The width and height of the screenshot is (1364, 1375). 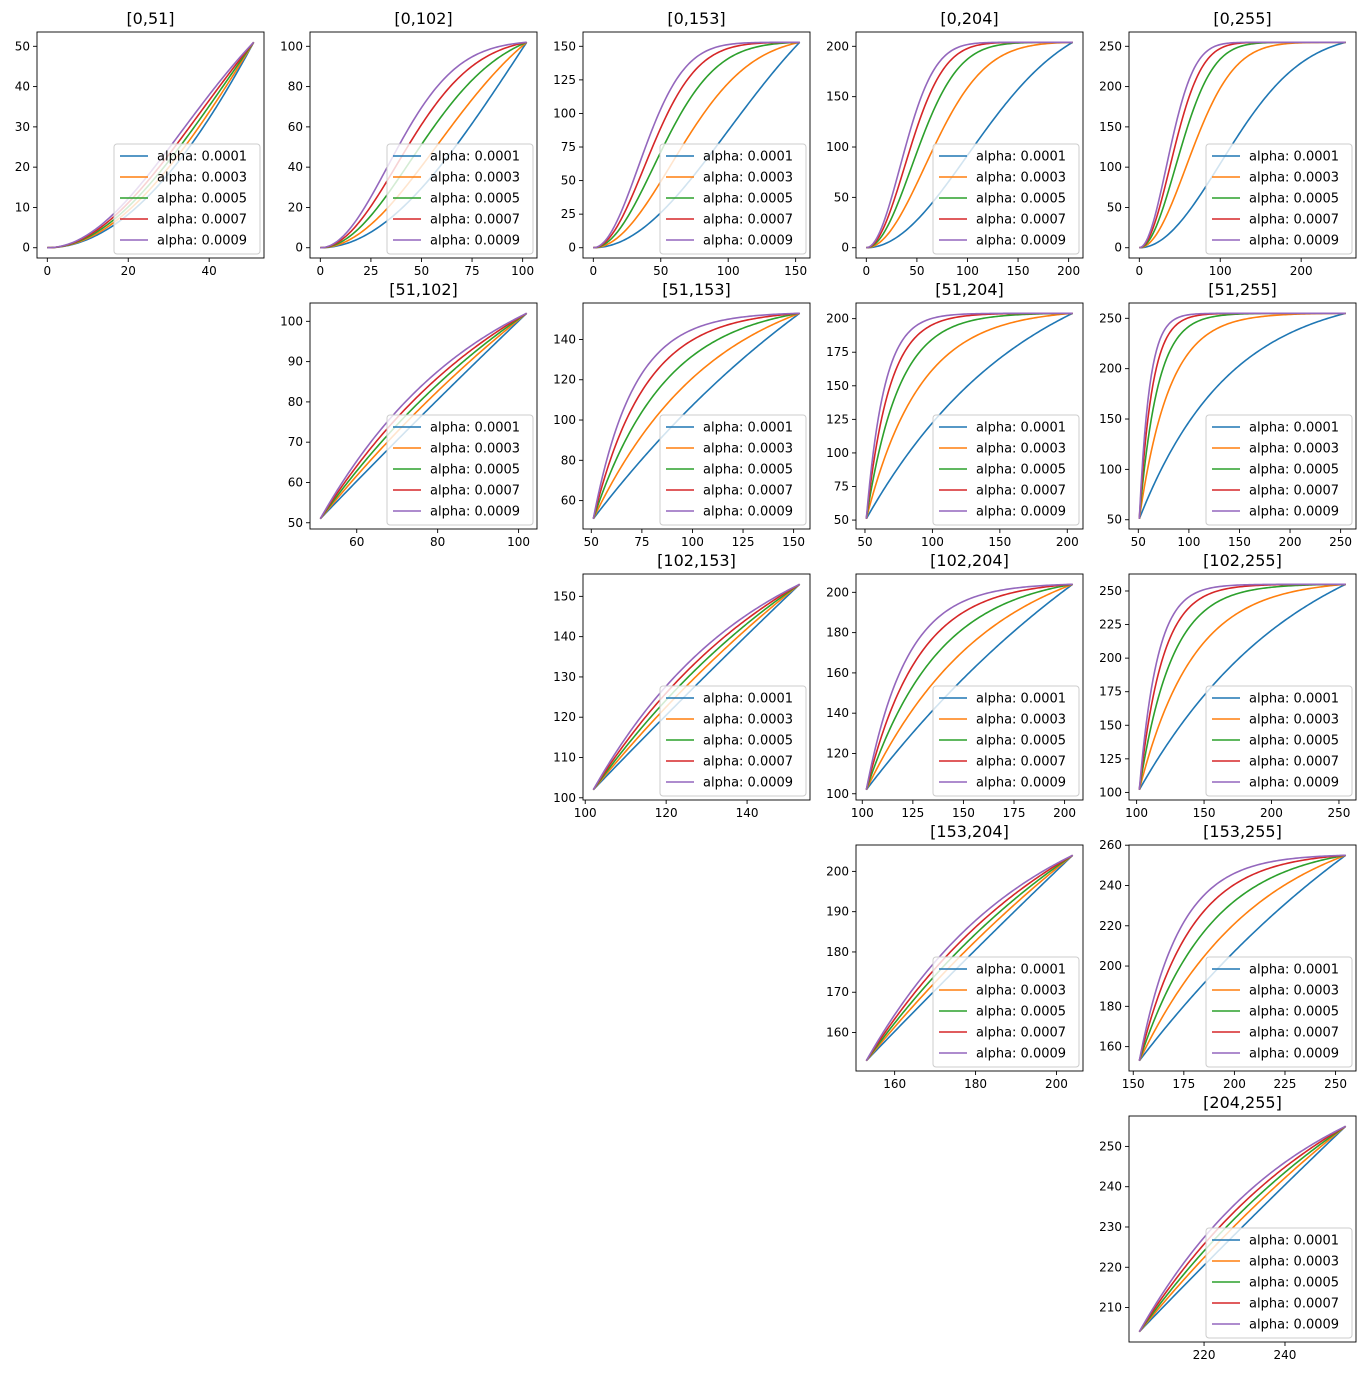 I want to click on x-tick-label: 0, so click(x=47, y=271).